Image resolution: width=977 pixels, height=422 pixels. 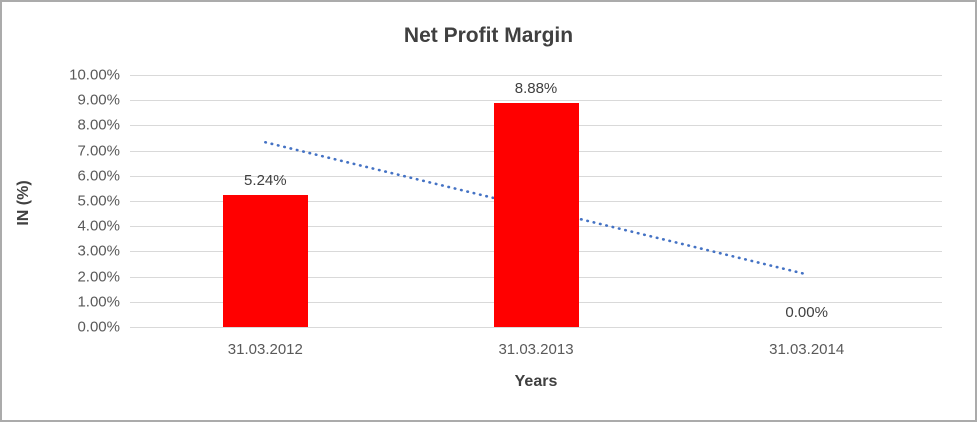 I want to click on bar-data-label: 5.24%, so click(x=265, y=180).